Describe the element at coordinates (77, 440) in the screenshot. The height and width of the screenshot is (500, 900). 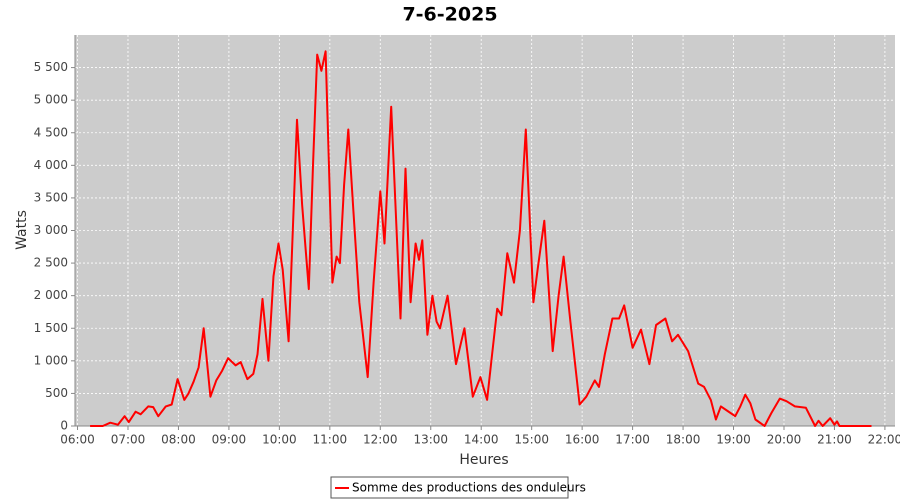
I see `x-tick-label: 06:00` at that location.